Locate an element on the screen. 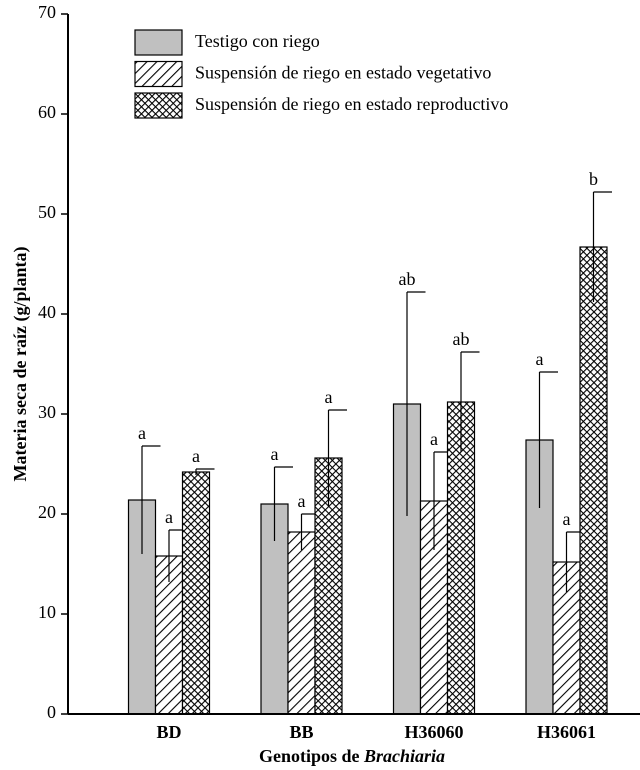  y-tick-label: 50 is located at coordinates (47, 212).